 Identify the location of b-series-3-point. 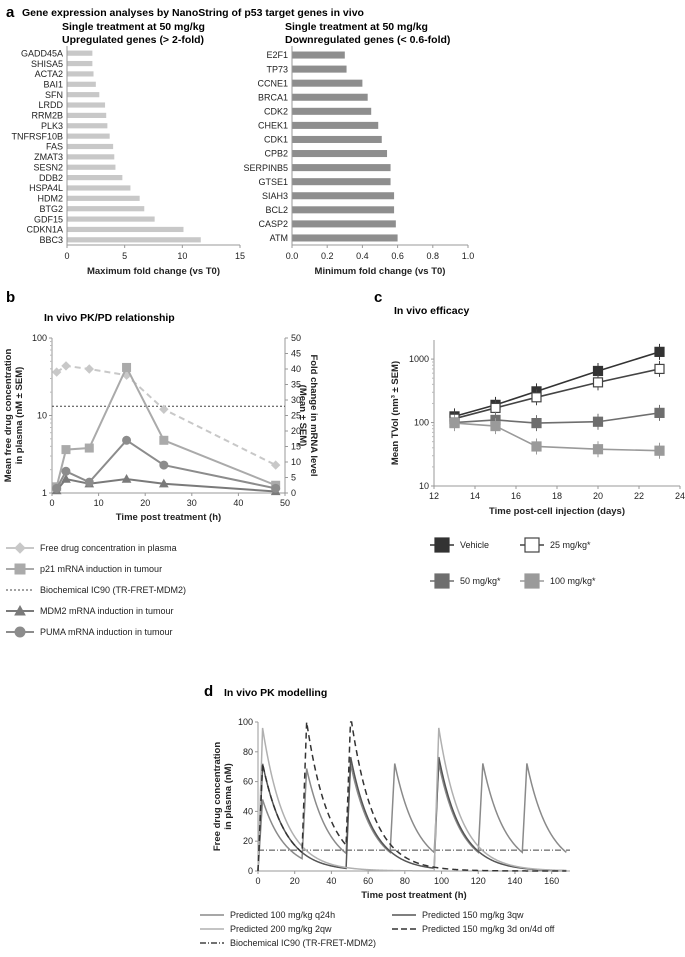
(66, 471).